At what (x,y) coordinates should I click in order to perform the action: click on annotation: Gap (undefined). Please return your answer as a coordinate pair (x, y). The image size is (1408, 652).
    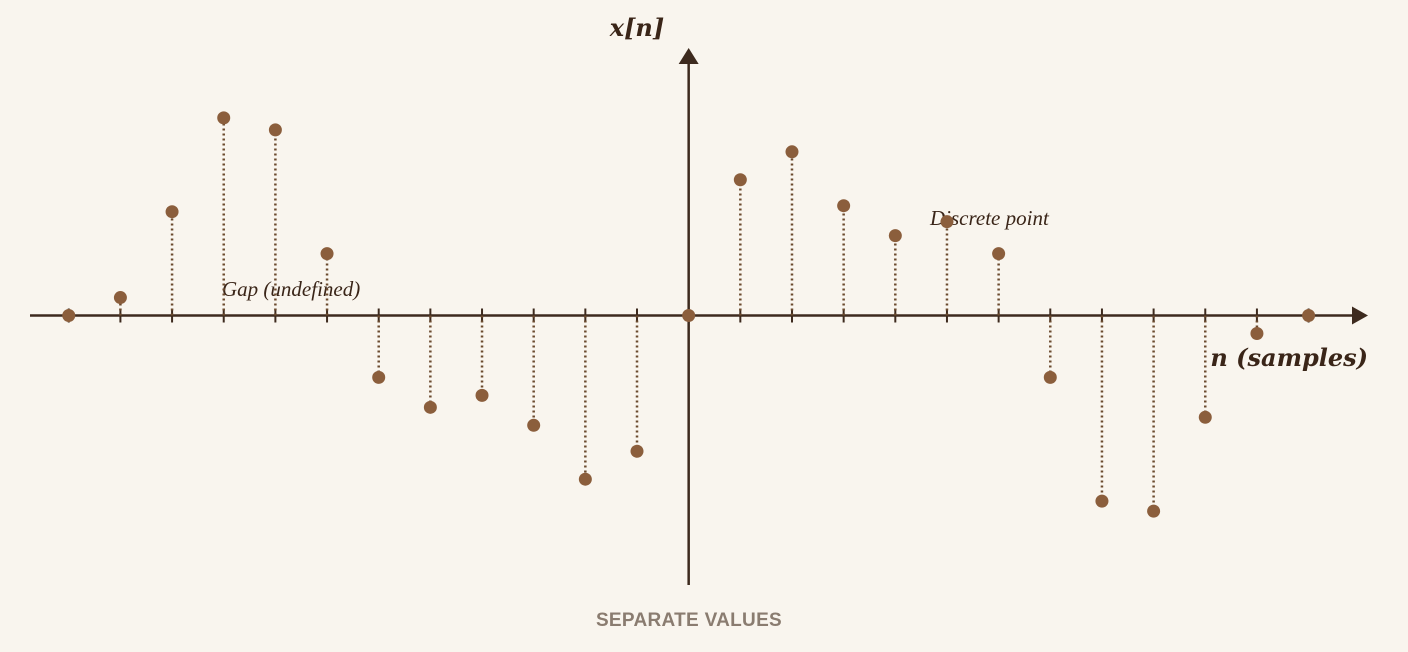
    Looking at the image, I should click on (291, 289).